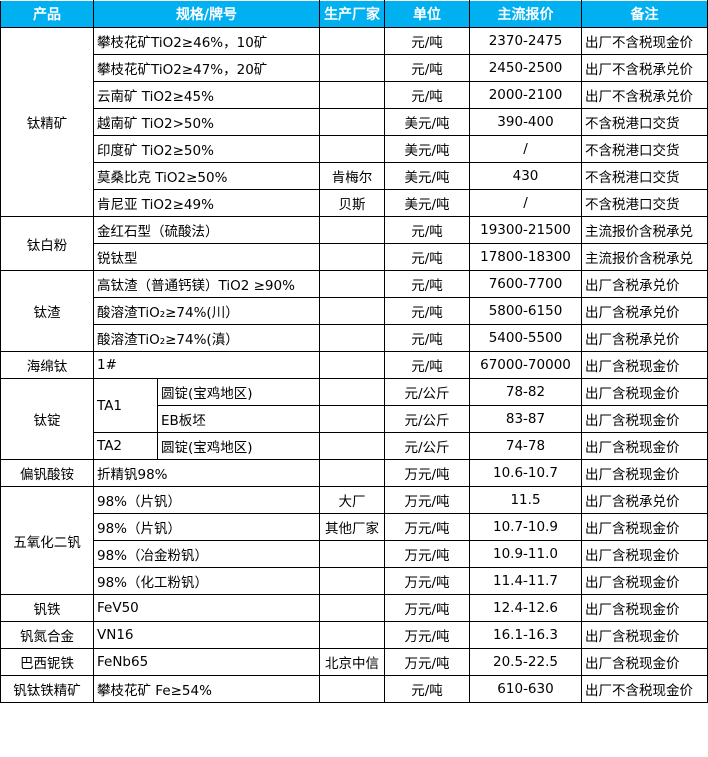 The height and width of the screenshot is (757, 708). Describe the element at coordinates (206, 338) in the screenshot. I see `spec-cell: 酸溶渣TiO₂≥74%(滇）` at that location.